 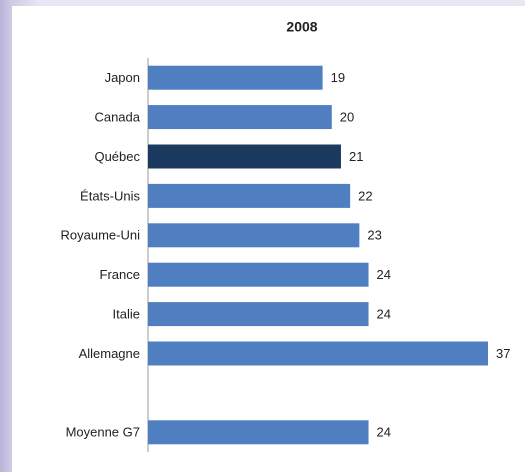 I want to click on y-tick-label: Allemagne, so click(x=109, y=353).